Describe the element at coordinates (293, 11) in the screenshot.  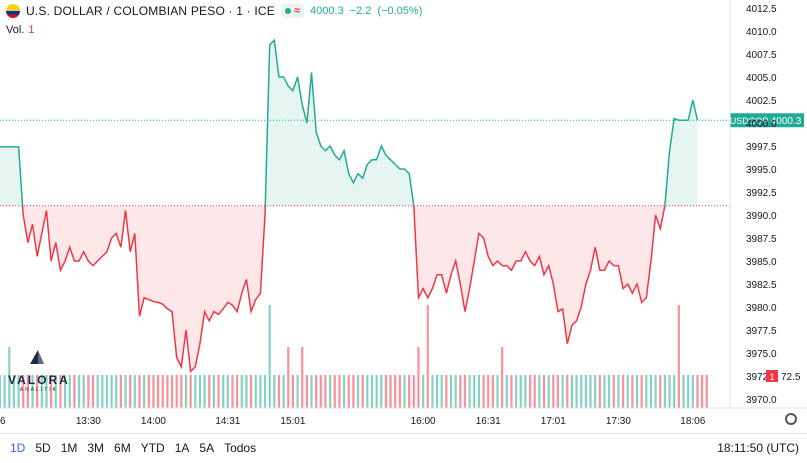
I see `market-status-badge: ≈` at that location.